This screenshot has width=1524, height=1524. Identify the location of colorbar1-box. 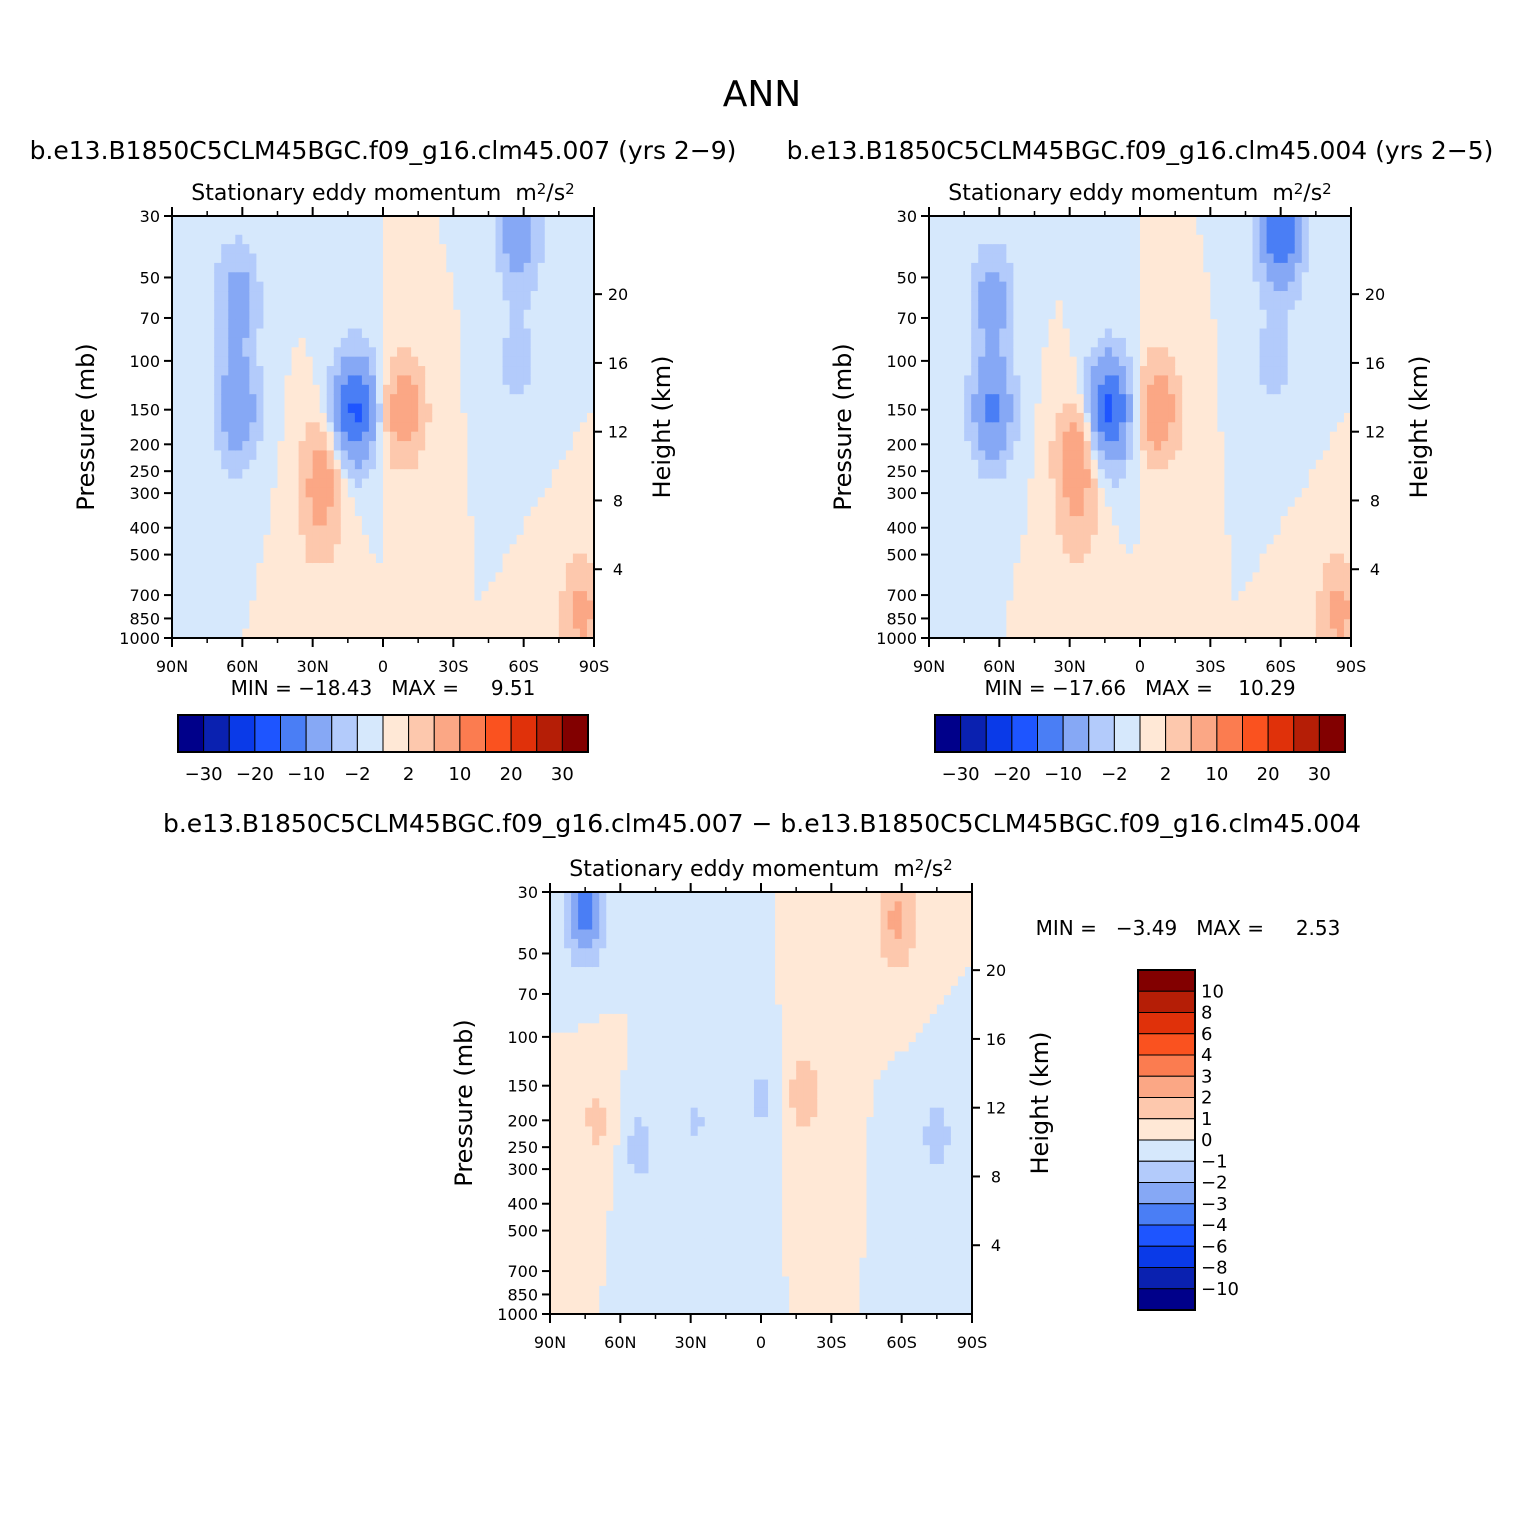
(524, 733).